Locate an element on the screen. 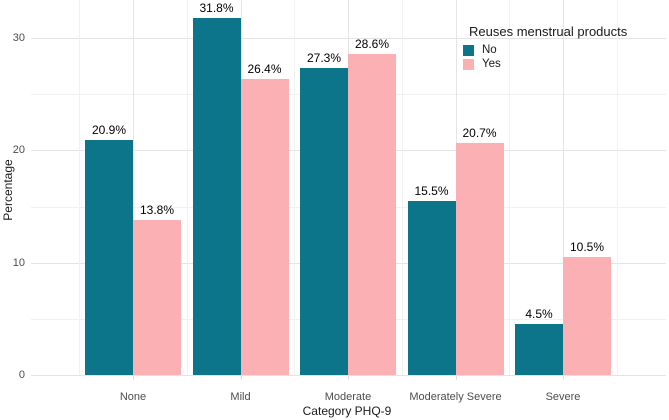  bar-yes-none is located at coordinates (157, 297).